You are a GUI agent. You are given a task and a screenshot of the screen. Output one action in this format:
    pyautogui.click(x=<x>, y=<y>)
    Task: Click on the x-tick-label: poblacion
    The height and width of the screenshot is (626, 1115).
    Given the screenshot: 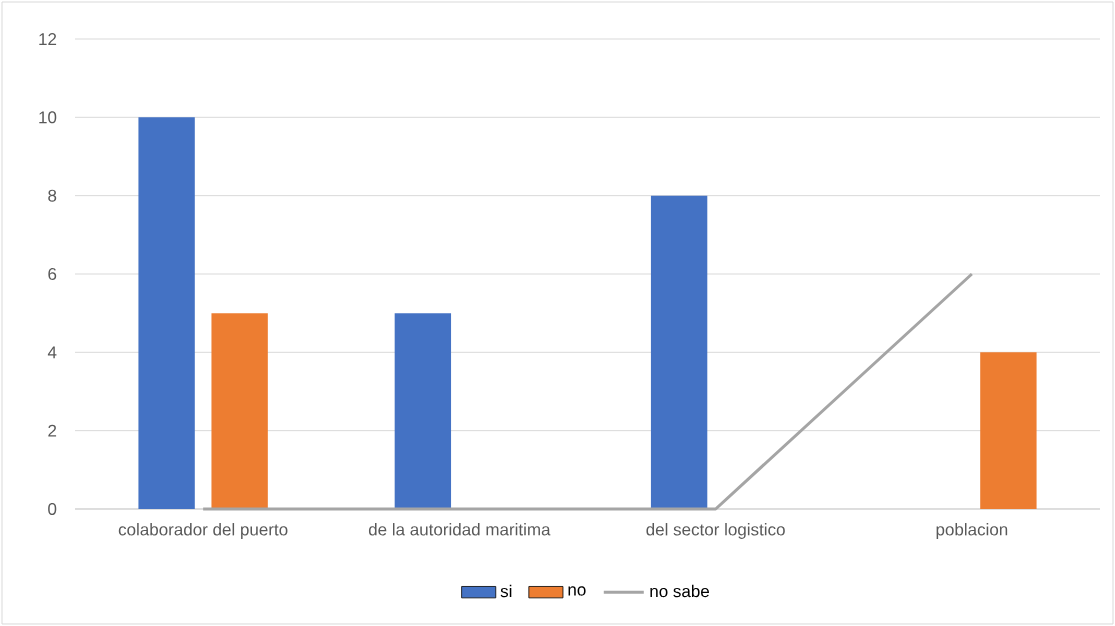 What is the action you would take?
    pyautogui.click(x=972, y=531)
    